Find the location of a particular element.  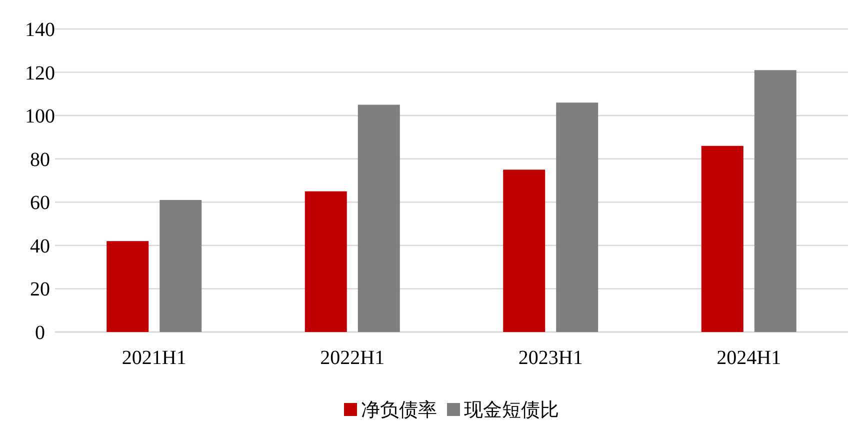

legend-label: 现金短债比 is located at coordinates (511, 410).